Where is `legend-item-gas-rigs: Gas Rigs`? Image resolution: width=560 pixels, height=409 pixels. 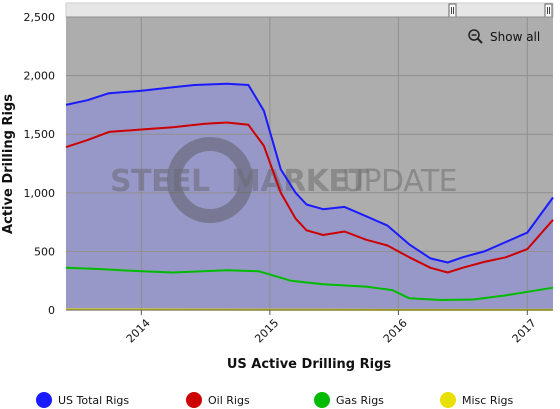 legend-item-gas-rigs: Gas Rigs is located at coordinates (349, 400).